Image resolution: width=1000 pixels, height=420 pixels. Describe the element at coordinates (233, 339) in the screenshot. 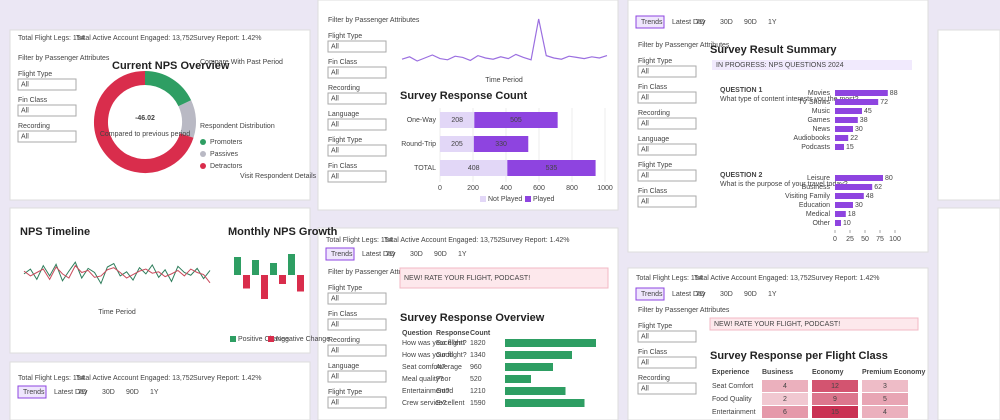

I see `legend-swatch` at that location.